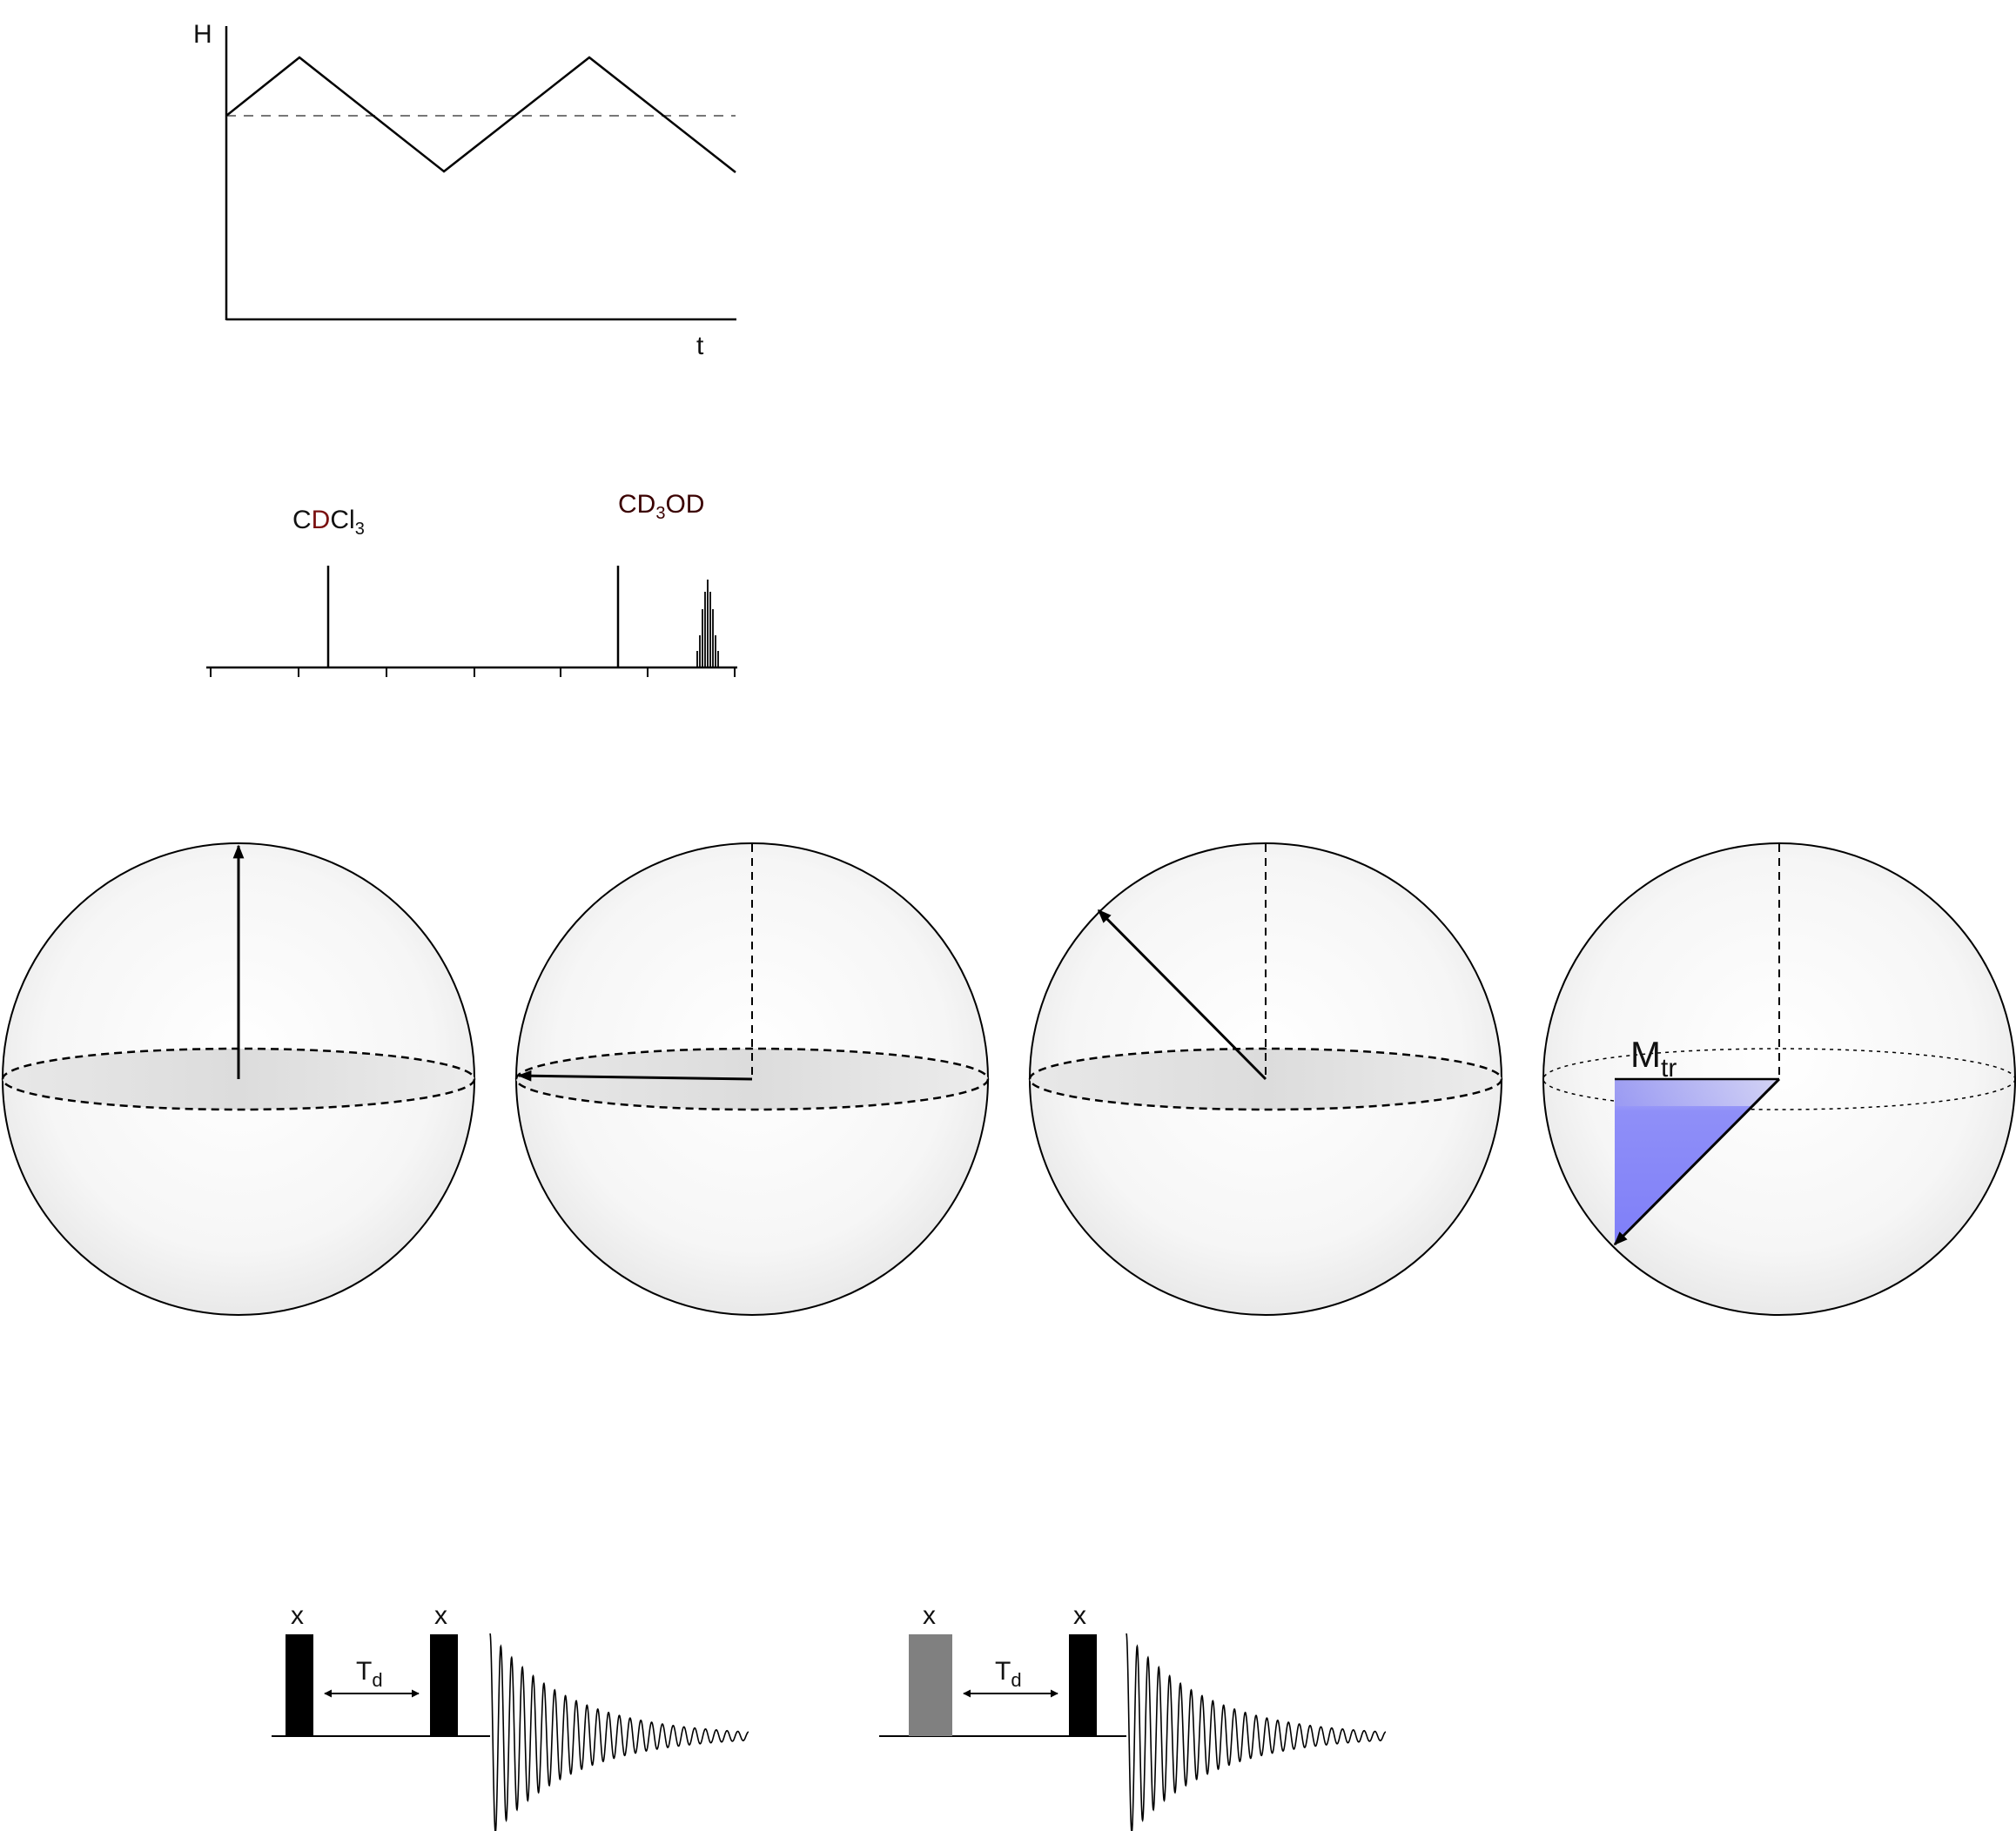 The image size is (2016, 1831). Describe the element at coordinates (471, 583) in the screenshot. I see `nmr-spectrum: CDCl3 CD3OD` at that location.